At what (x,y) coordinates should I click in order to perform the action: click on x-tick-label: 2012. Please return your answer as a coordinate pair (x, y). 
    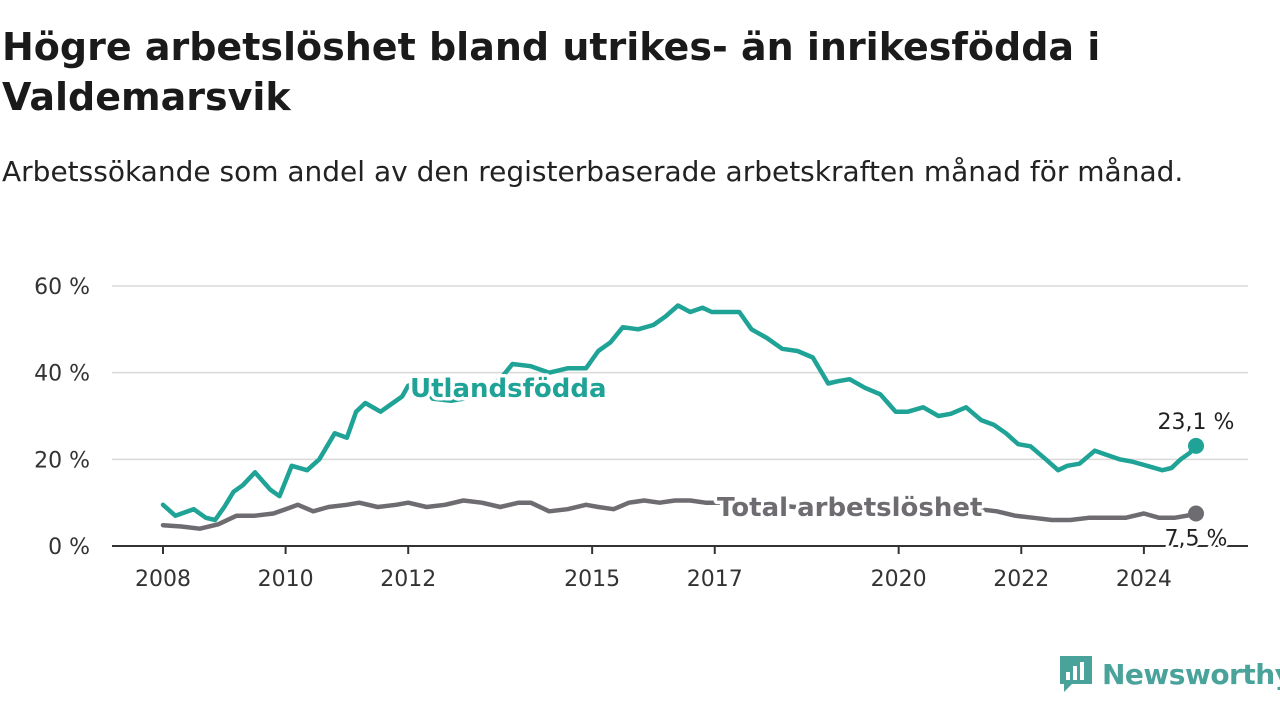
    Looking at the image, I should click on (408, 579).